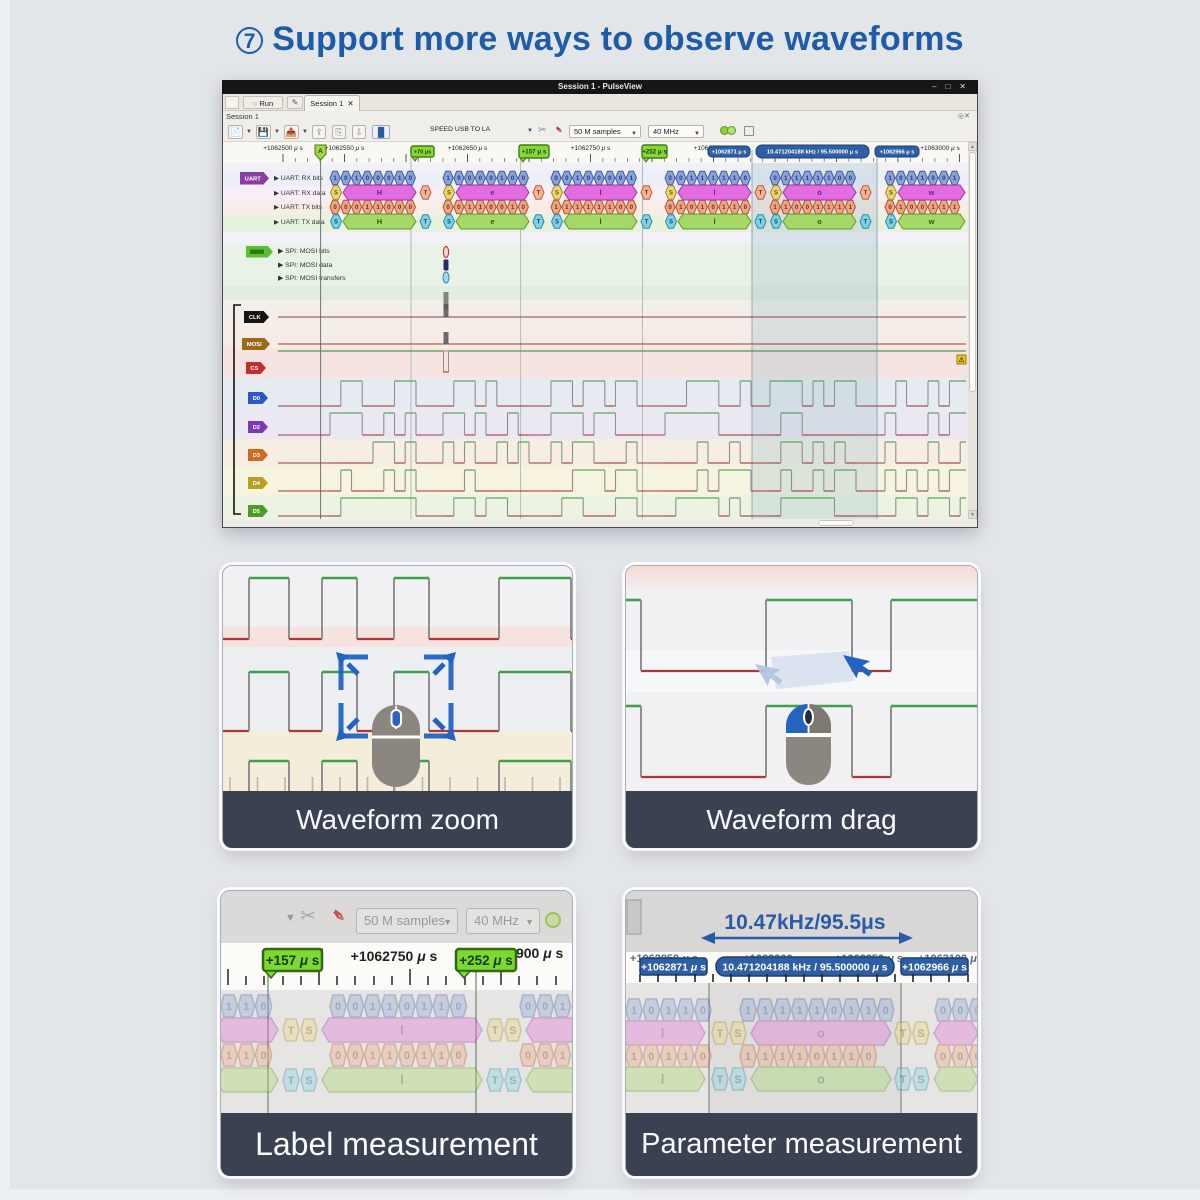  Describe the element at coordinates (345, 148) in the screenshot. I see `svg-text: +1062550 μ s` at that location.